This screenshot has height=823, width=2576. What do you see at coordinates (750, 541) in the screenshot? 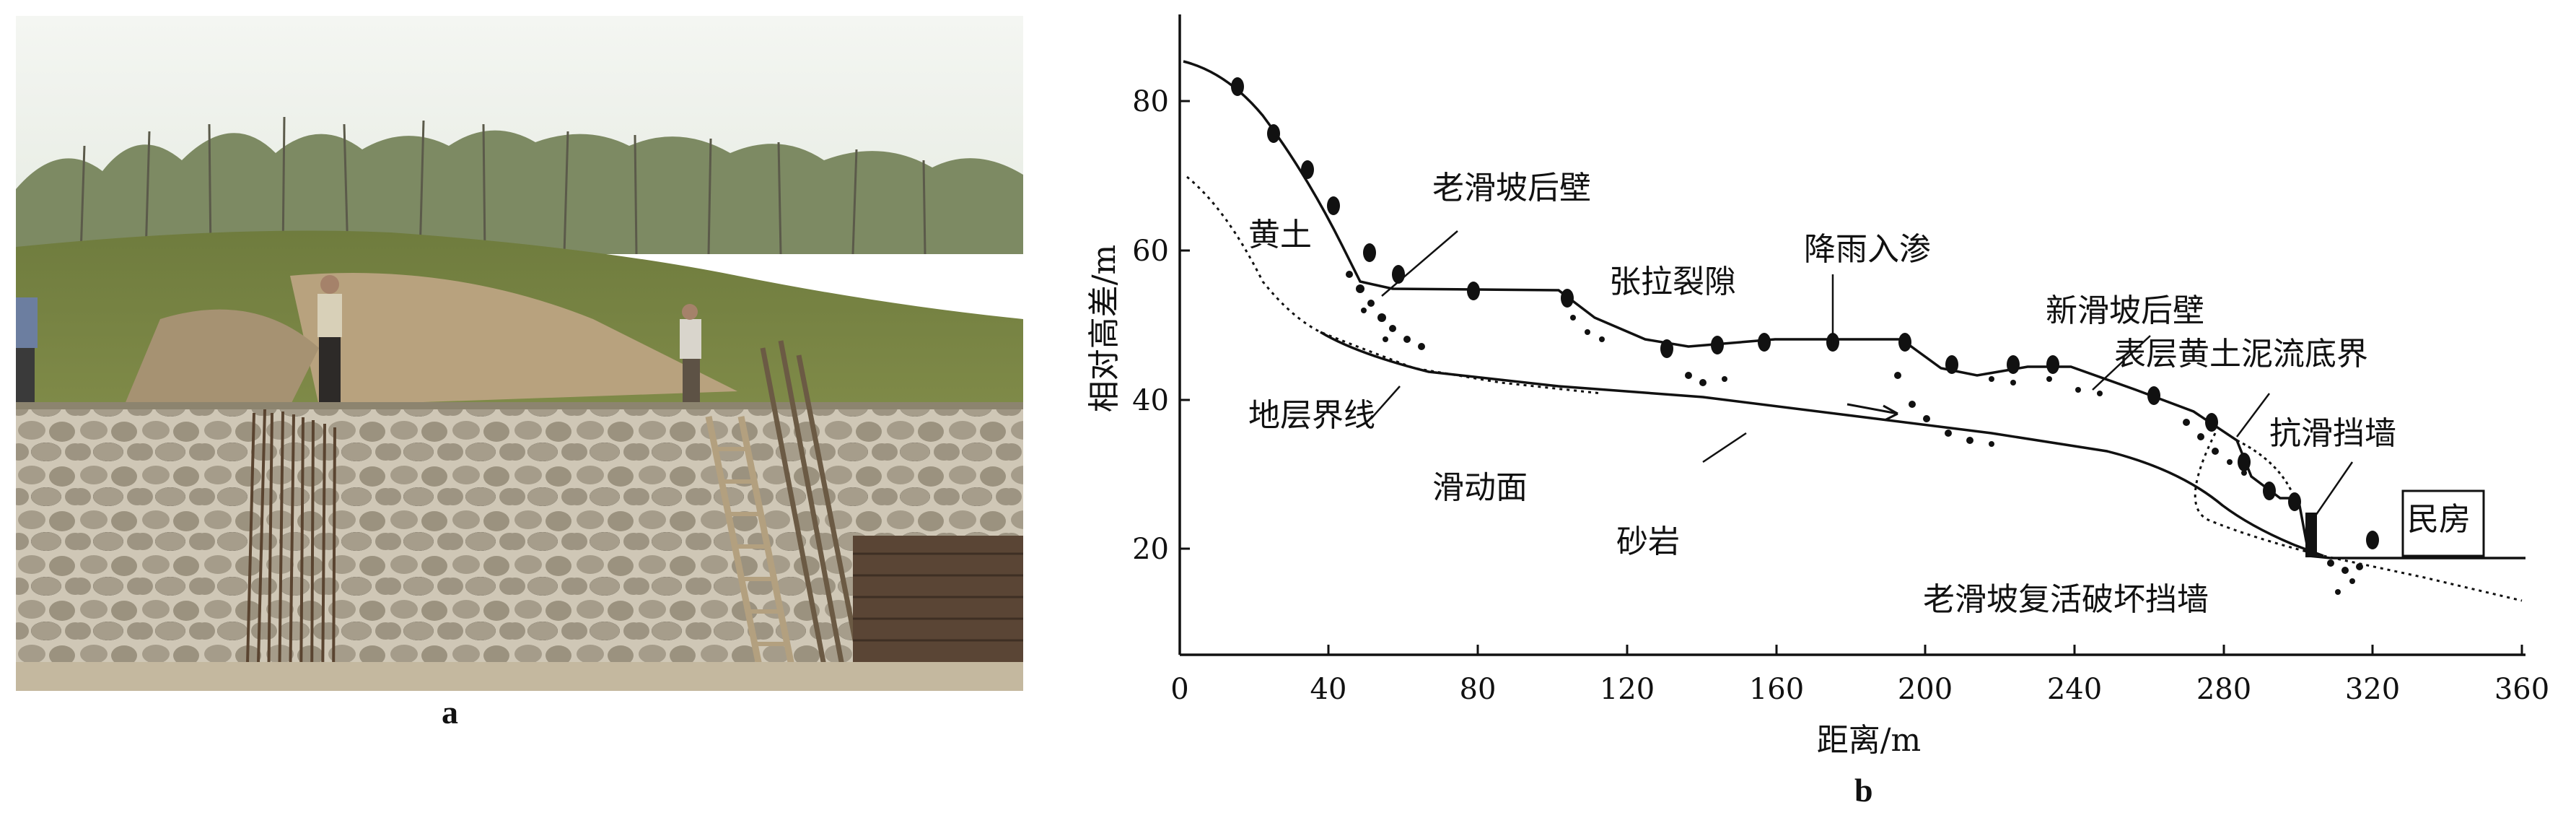
I see `ladder` at bounding box center [750, 541].